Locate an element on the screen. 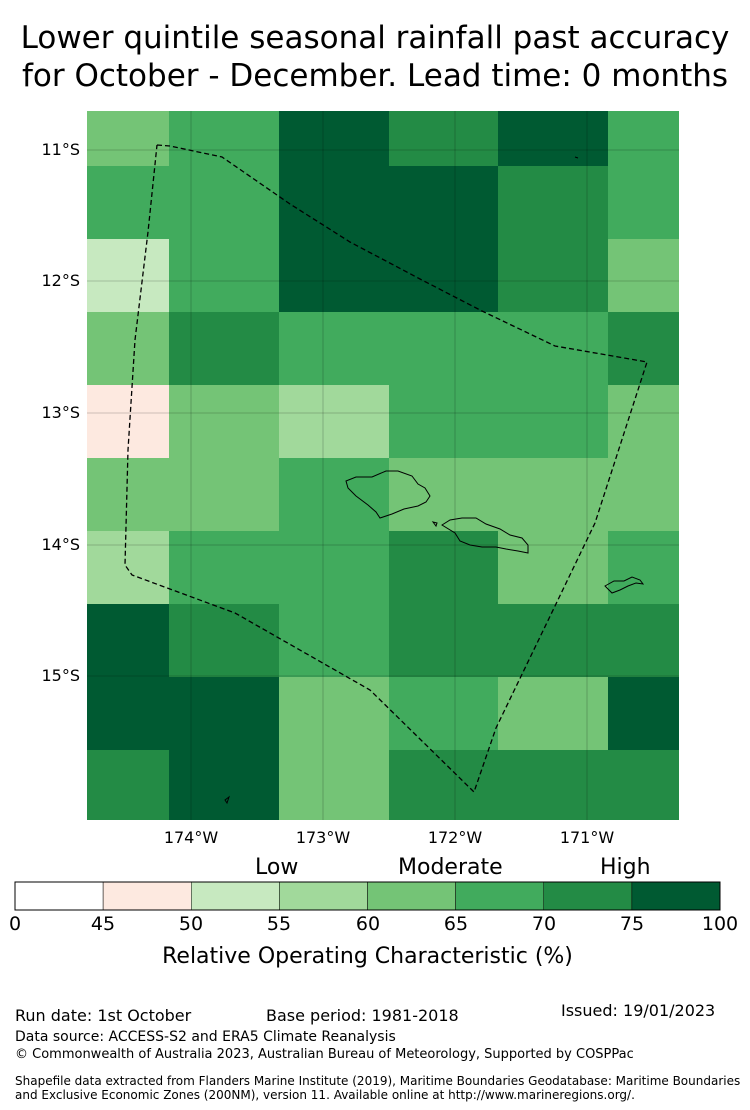 Image resolution: width=750 pixels, height=1110 pixels. lon-label-174w: 174°W is located at coordinates (191, 837).